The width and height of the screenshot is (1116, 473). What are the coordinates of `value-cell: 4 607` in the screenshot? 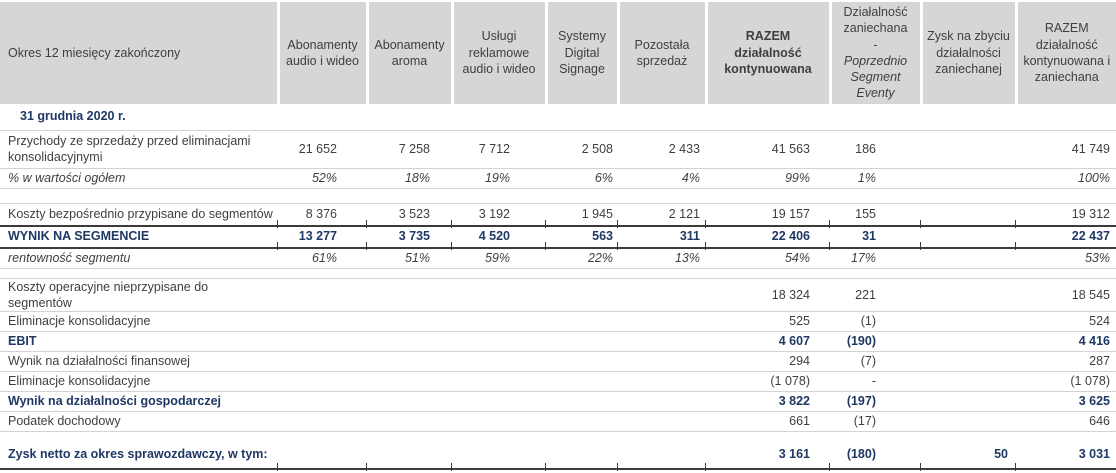 It's located at (768, 341).